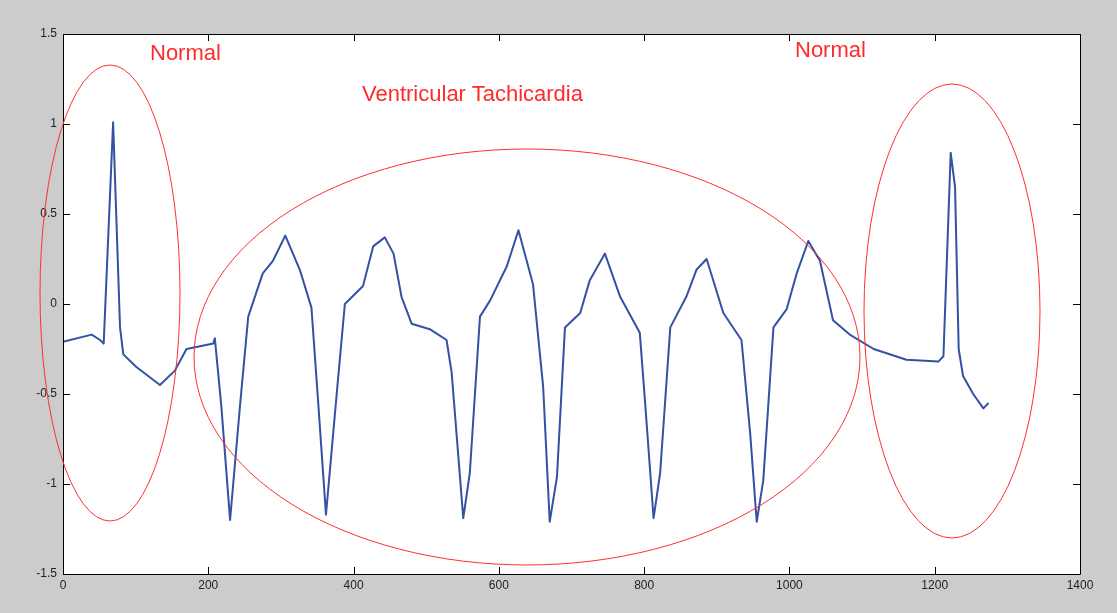 The width and height of the screenshot is (1117, 613). Describe the element at coordinates (499, 584) in the screenshot. I see `x-tick-label: 600` at that location.